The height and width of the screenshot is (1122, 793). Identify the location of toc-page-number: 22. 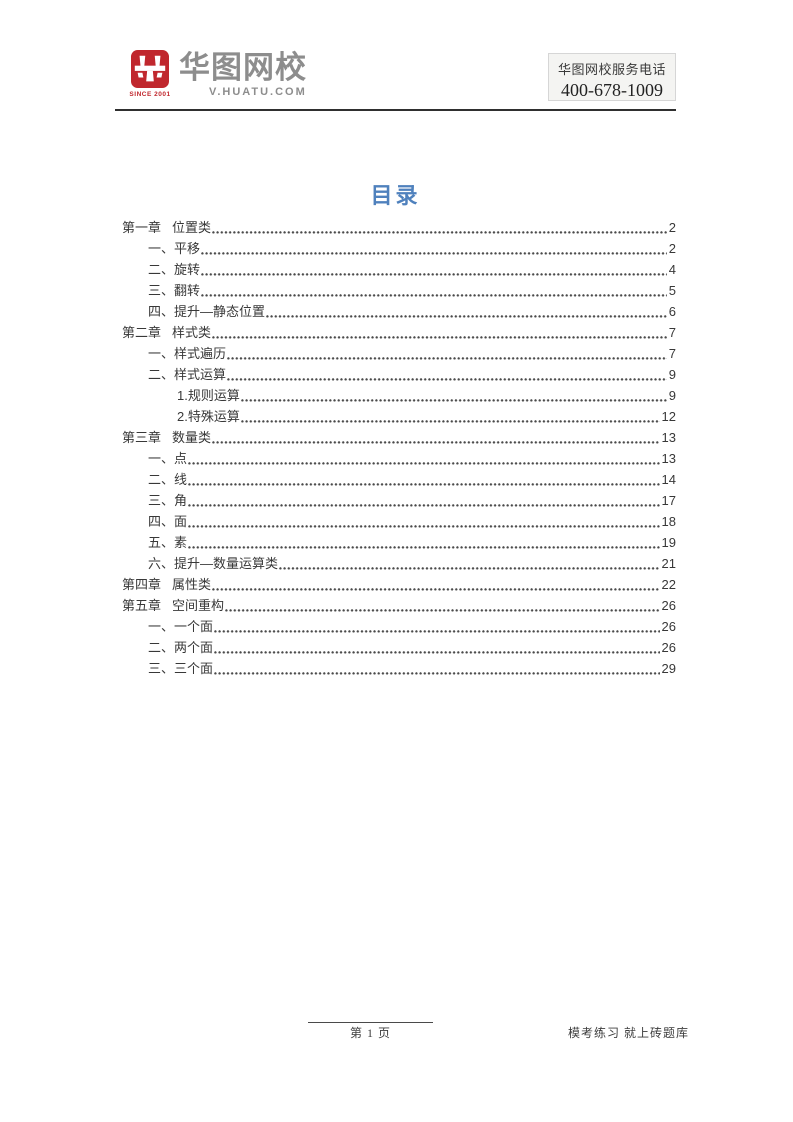
(668, 584).